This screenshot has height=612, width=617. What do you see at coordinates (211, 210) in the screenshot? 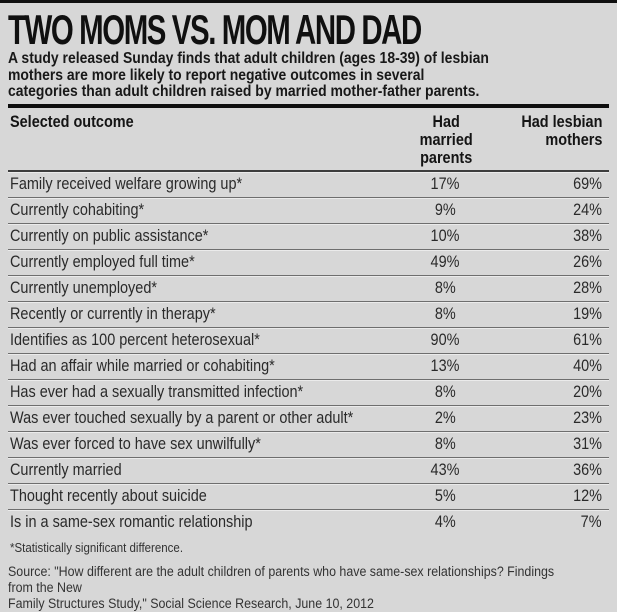
I see `row-outcome-cell: Currently cohabiting*` at bounding box center [211, 210].